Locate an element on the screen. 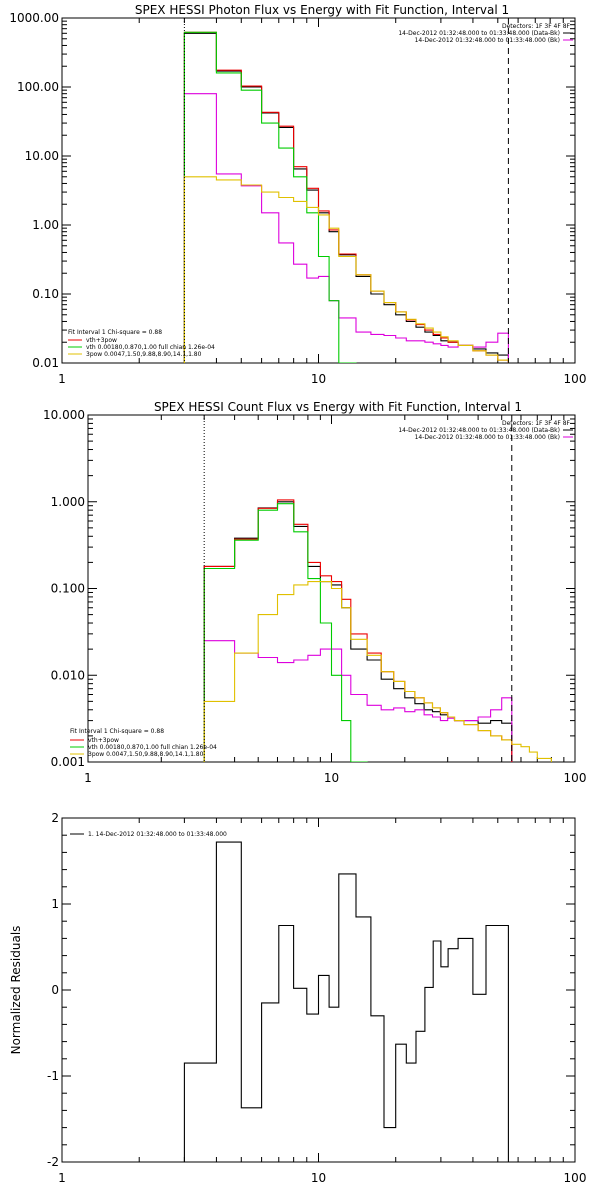  residuals-x-tick-label: 10 is located at coordinates (318, 1178).